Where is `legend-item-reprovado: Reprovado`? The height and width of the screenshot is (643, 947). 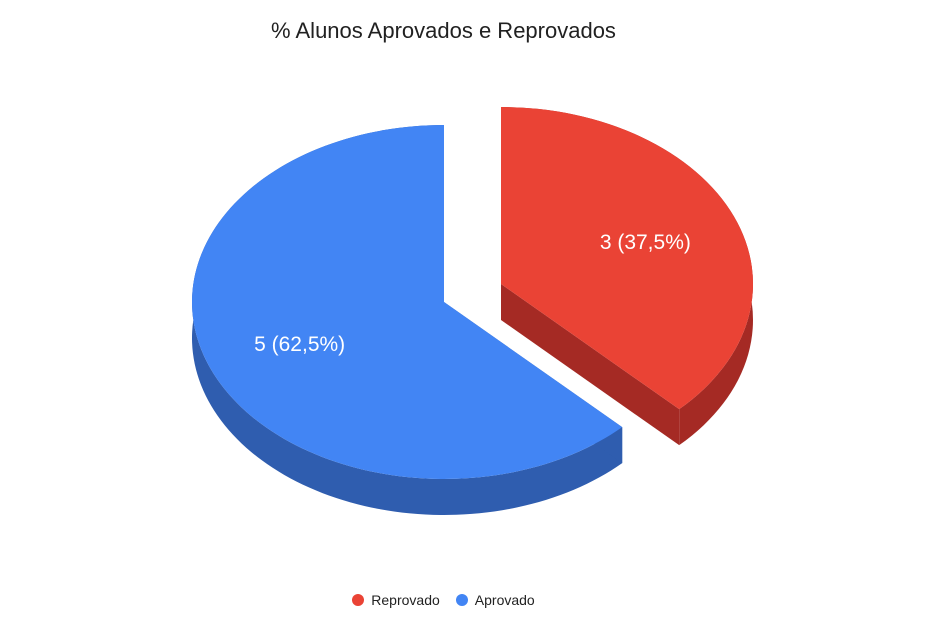
legend-item-reprovado: Reprovado is located at coordinates (396, 600).